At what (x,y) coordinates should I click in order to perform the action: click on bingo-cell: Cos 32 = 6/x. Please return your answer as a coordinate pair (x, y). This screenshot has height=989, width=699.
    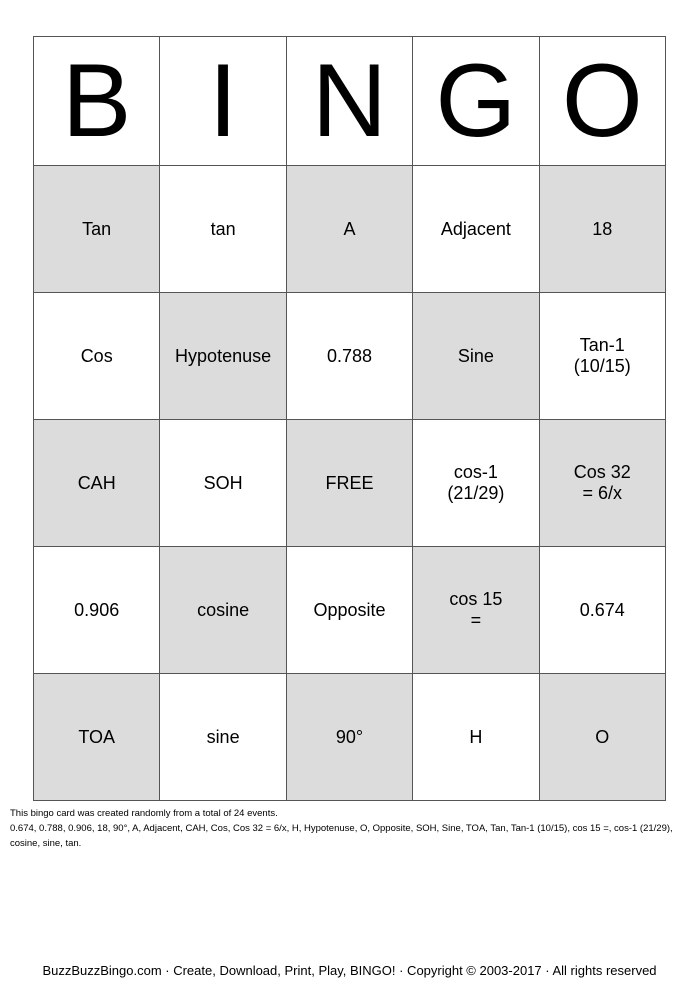
    Looking at the image, I should click on (602, 483).